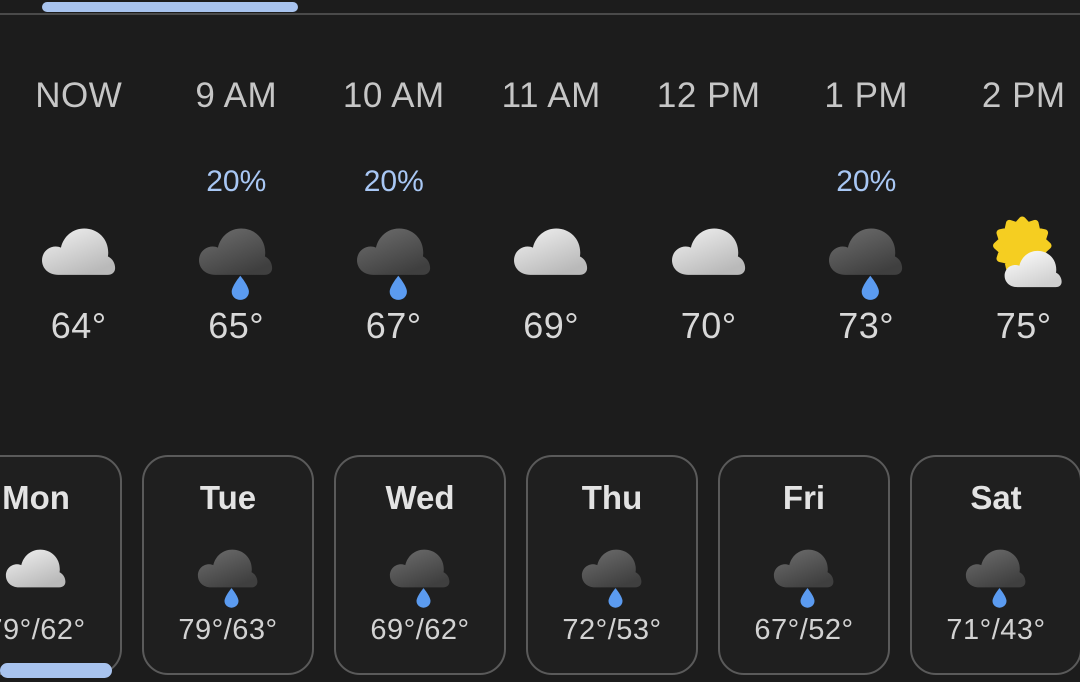 Image resolution: width=1080 pixels, height=682 pixels. Describe the element at coordinates (804, 630) in the screenshot. I see `day-high-low-label: 67°/52°` at that location.